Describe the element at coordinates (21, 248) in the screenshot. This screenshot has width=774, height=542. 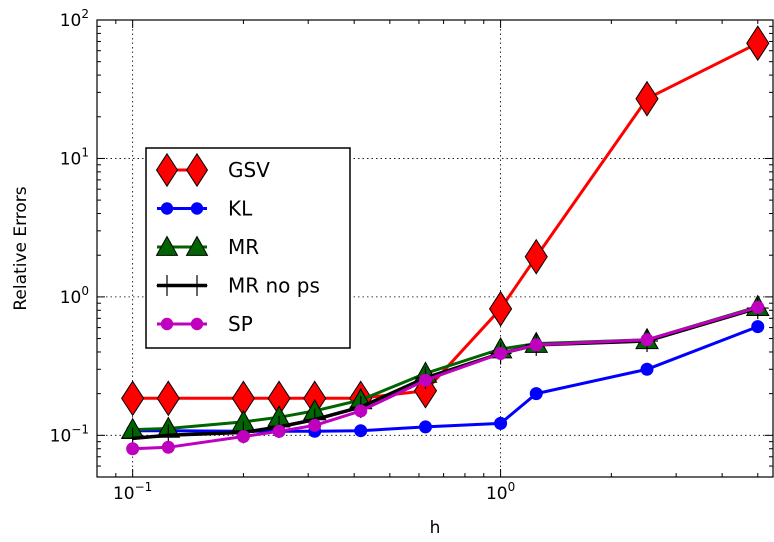
I see `y-axis-label: Relative Errors` at that location.